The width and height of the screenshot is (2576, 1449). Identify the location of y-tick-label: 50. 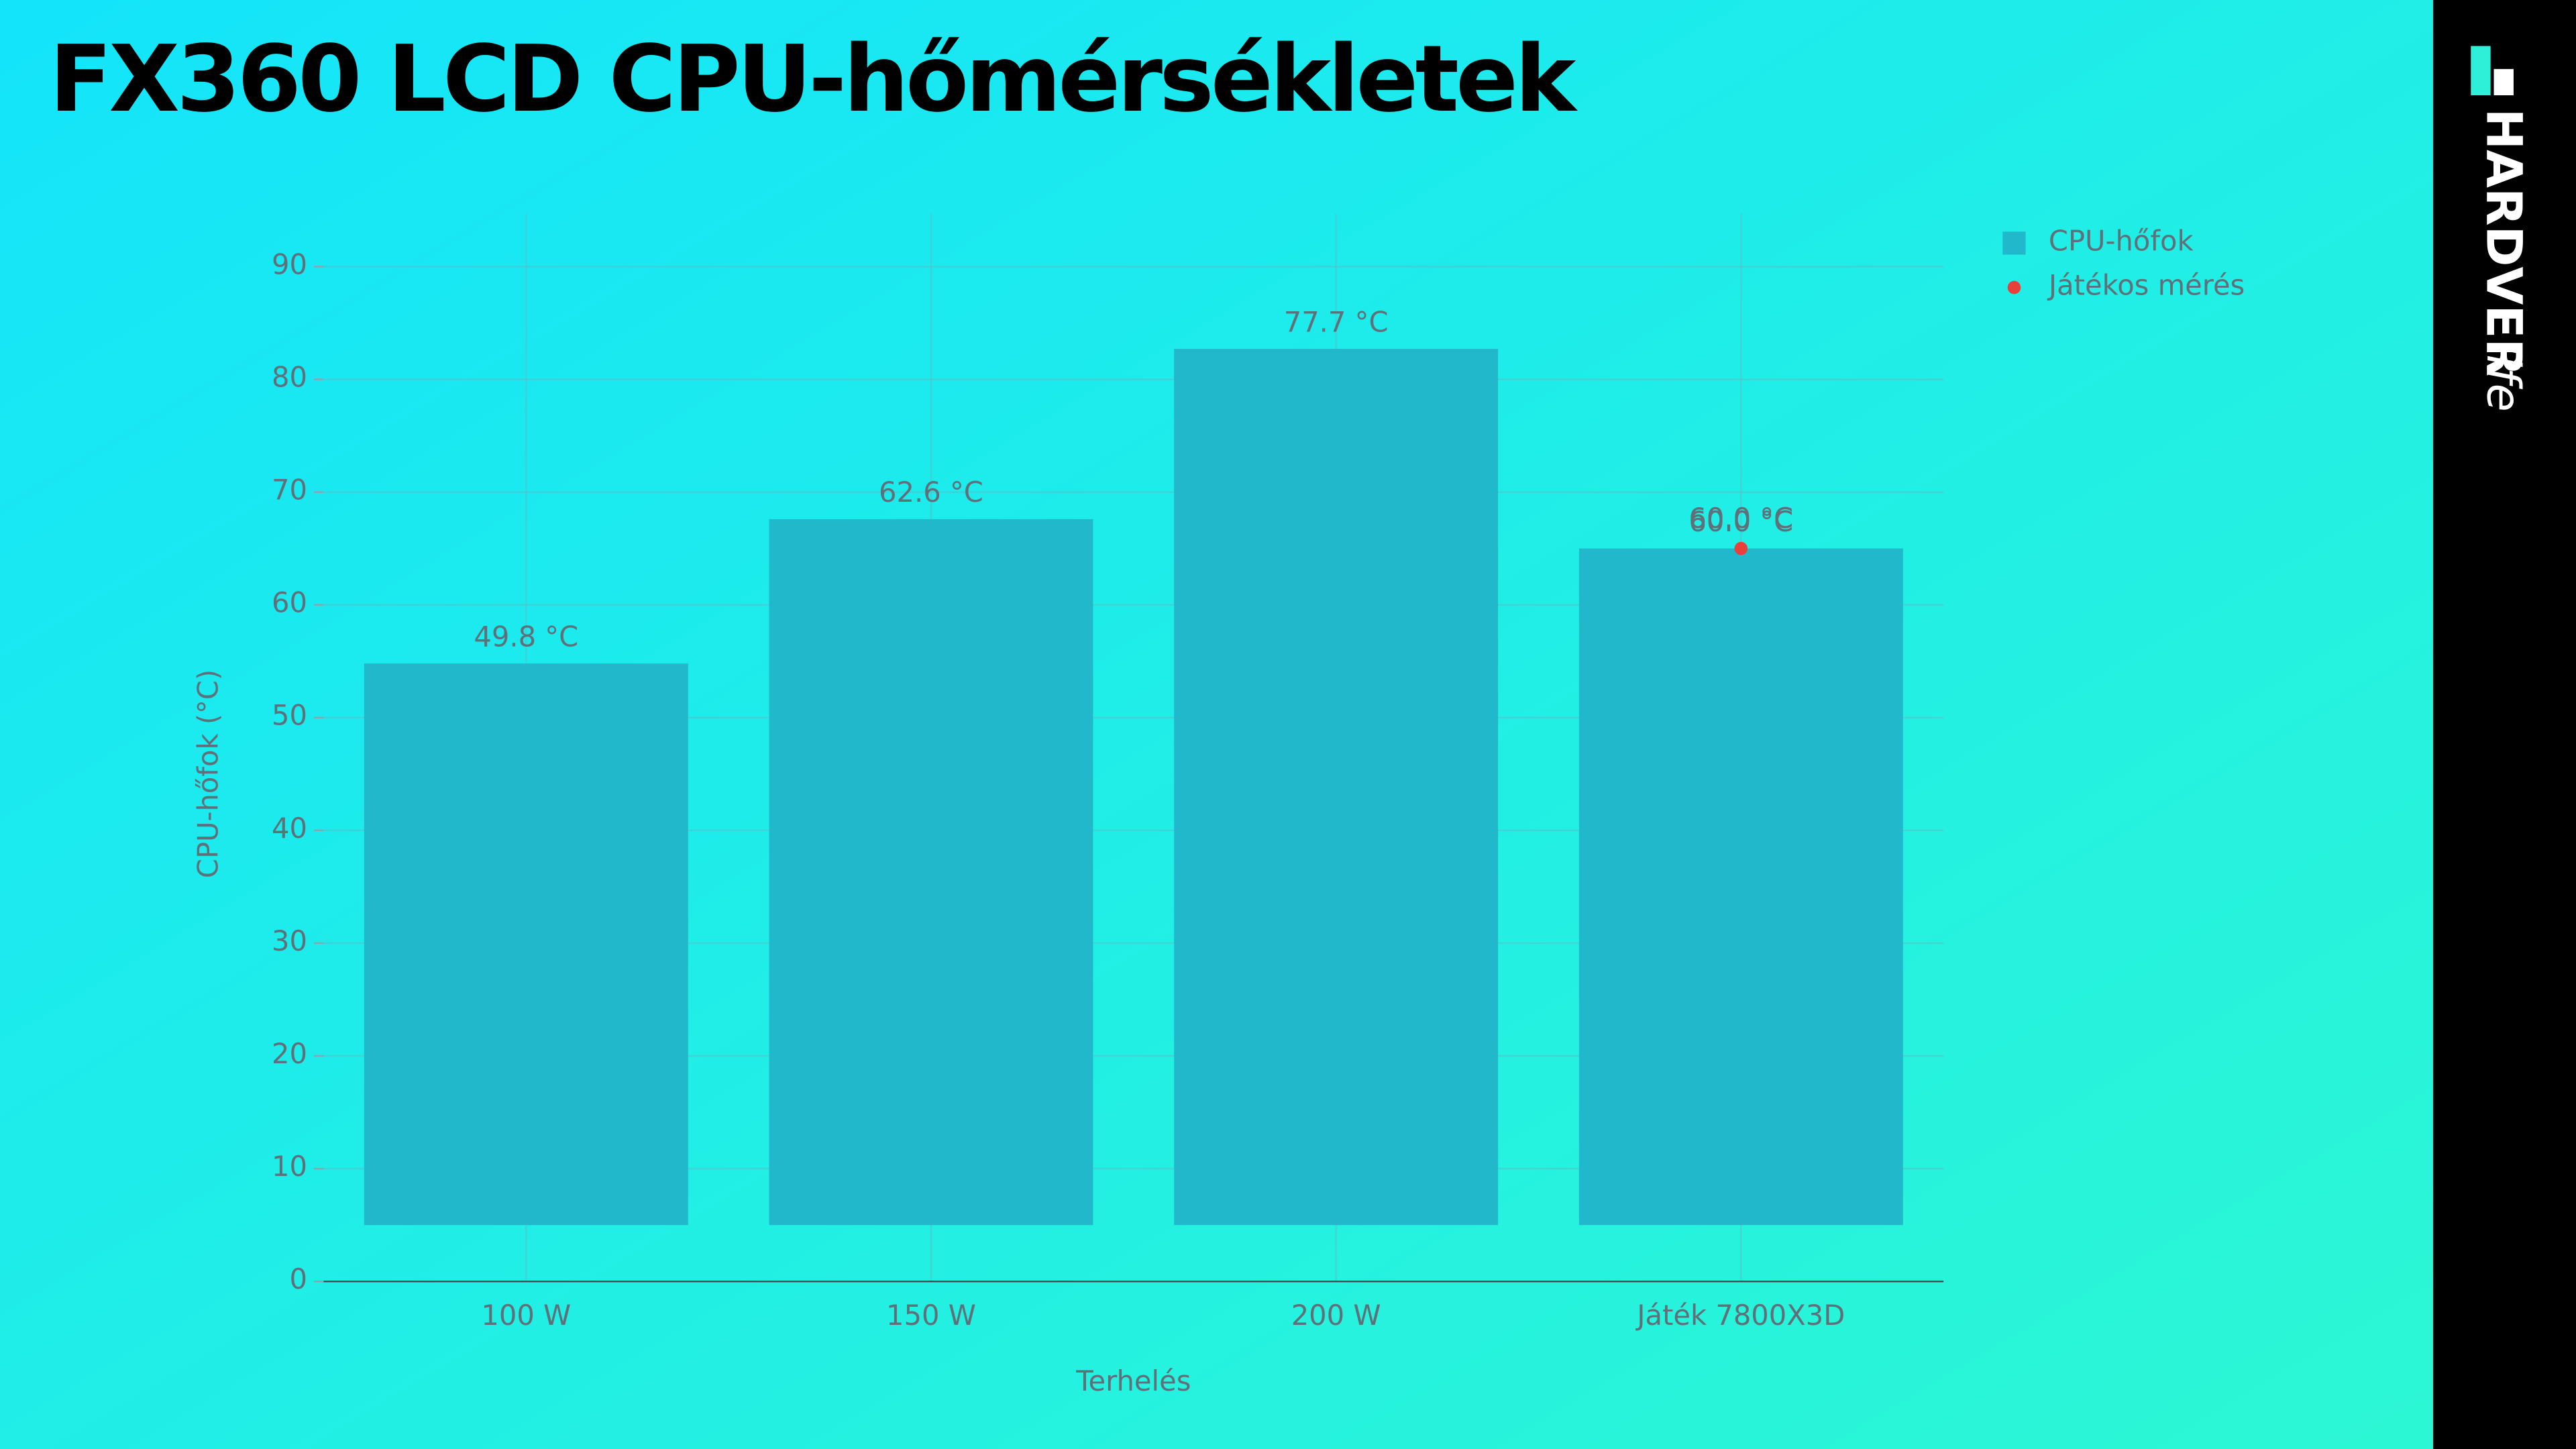
(289, 715).